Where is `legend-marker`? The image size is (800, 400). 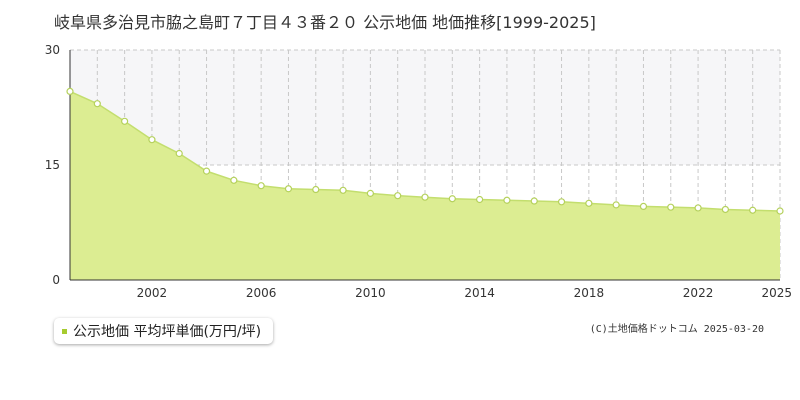 legend-marker is located at coordinates (64, 331).